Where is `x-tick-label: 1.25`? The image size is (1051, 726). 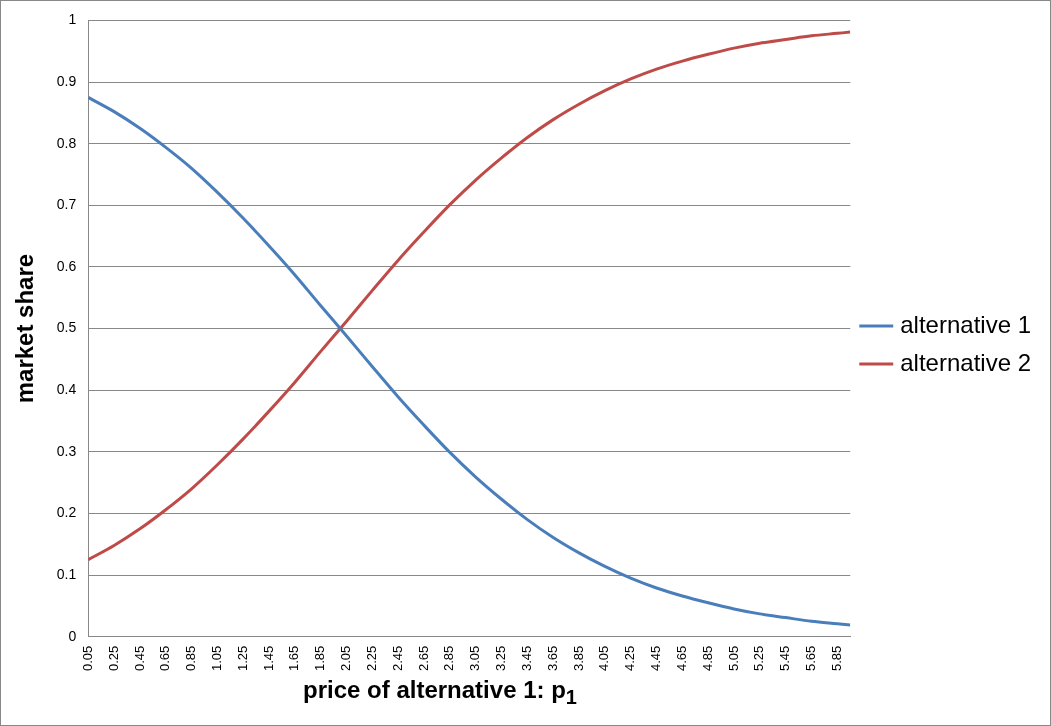
x-tick-label: 1.25 is located at coordinates (242, 658).